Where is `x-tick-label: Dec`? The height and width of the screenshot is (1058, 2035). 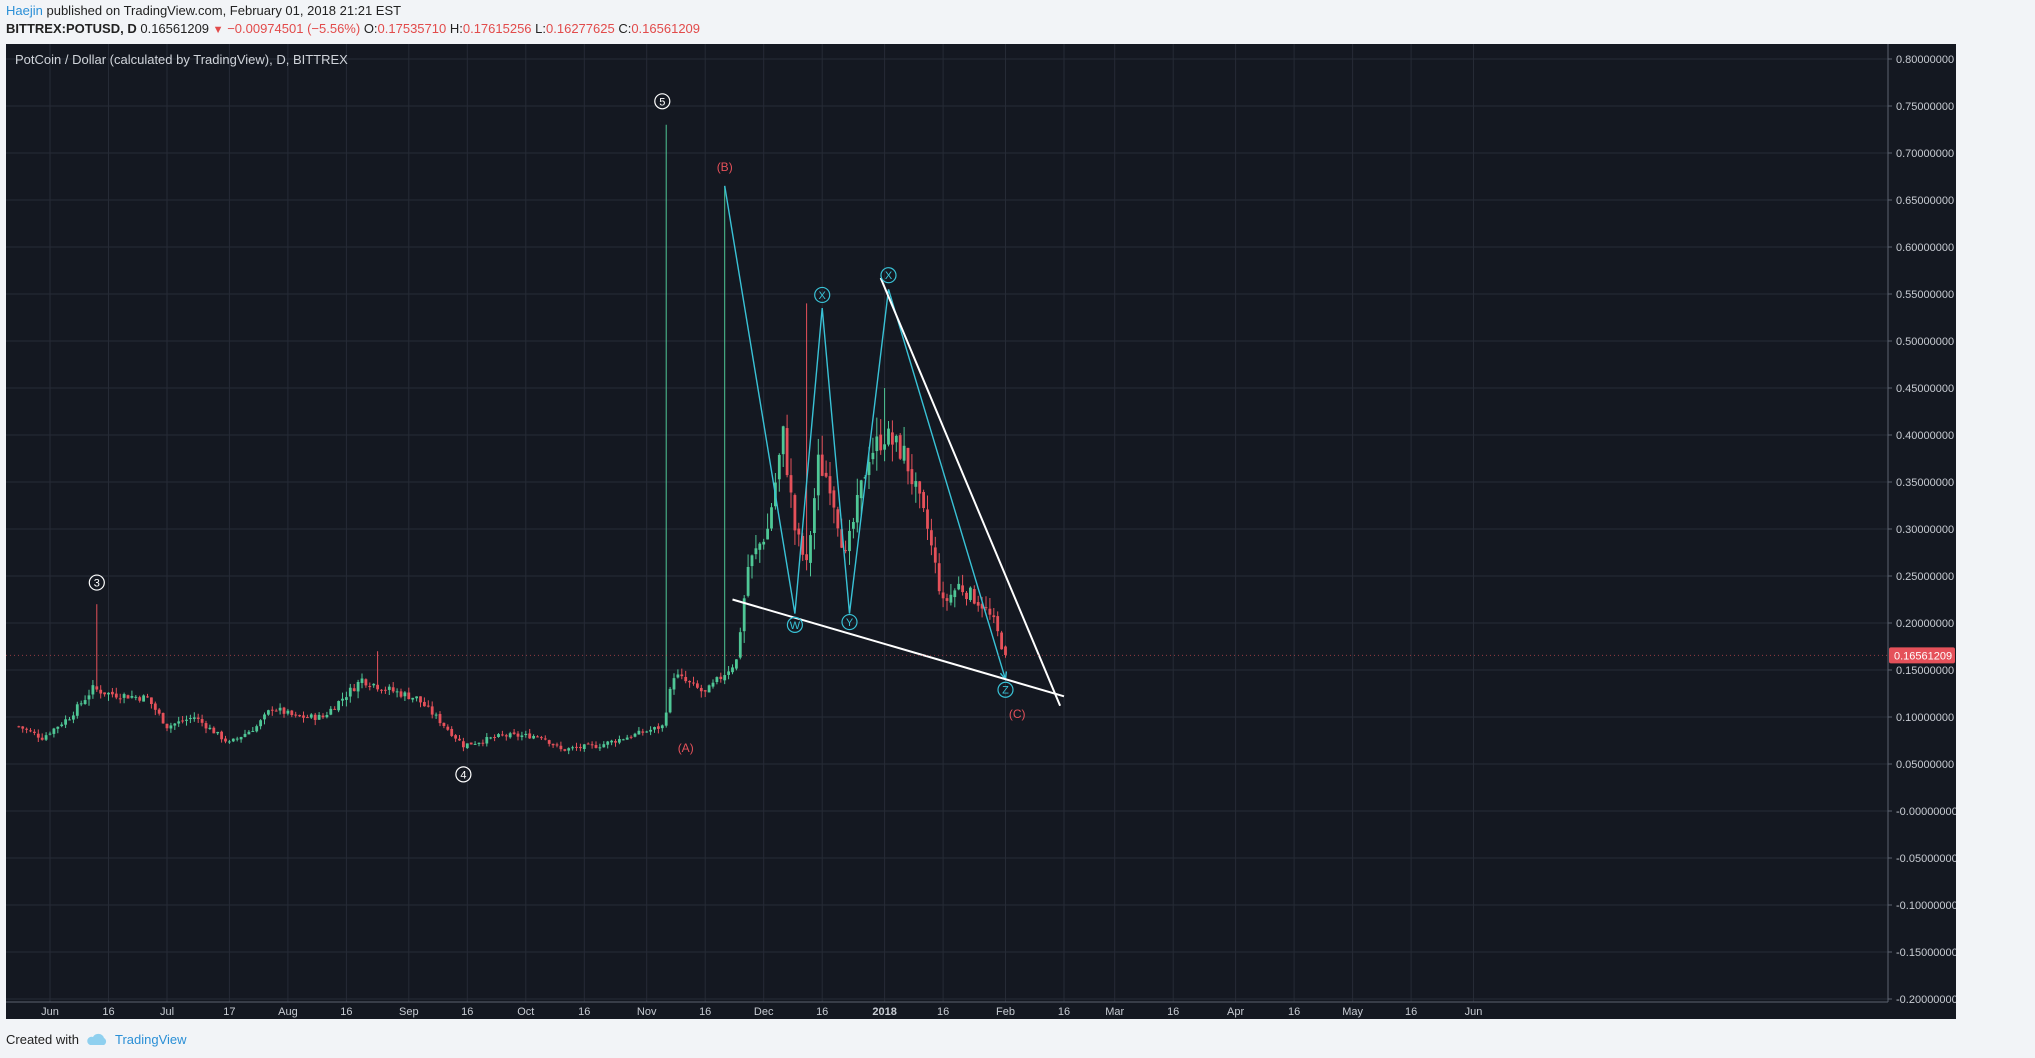
x-tick-label: Dec is located at coordinates (764, 1012).